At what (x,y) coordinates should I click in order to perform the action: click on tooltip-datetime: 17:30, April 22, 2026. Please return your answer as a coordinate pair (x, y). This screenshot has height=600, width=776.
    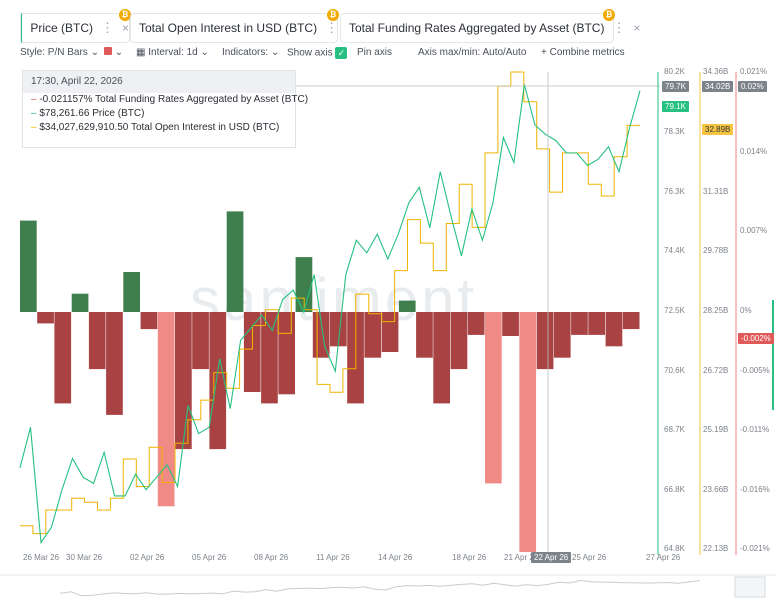
    Looking at the image, I should click on (159, 82).